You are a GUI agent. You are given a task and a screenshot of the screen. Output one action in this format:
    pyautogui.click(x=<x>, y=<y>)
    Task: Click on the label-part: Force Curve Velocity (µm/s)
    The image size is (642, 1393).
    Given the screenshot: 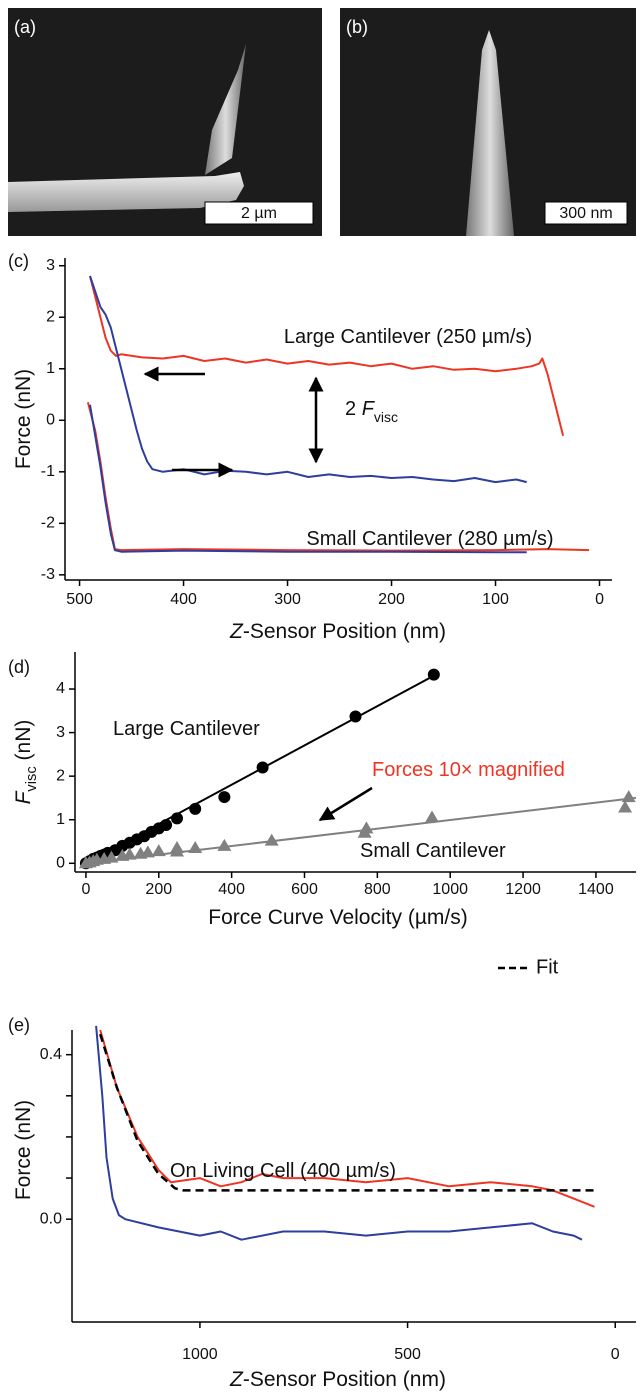 What is the action you would take?
    pyautogui.click(x=338, y=917)
    